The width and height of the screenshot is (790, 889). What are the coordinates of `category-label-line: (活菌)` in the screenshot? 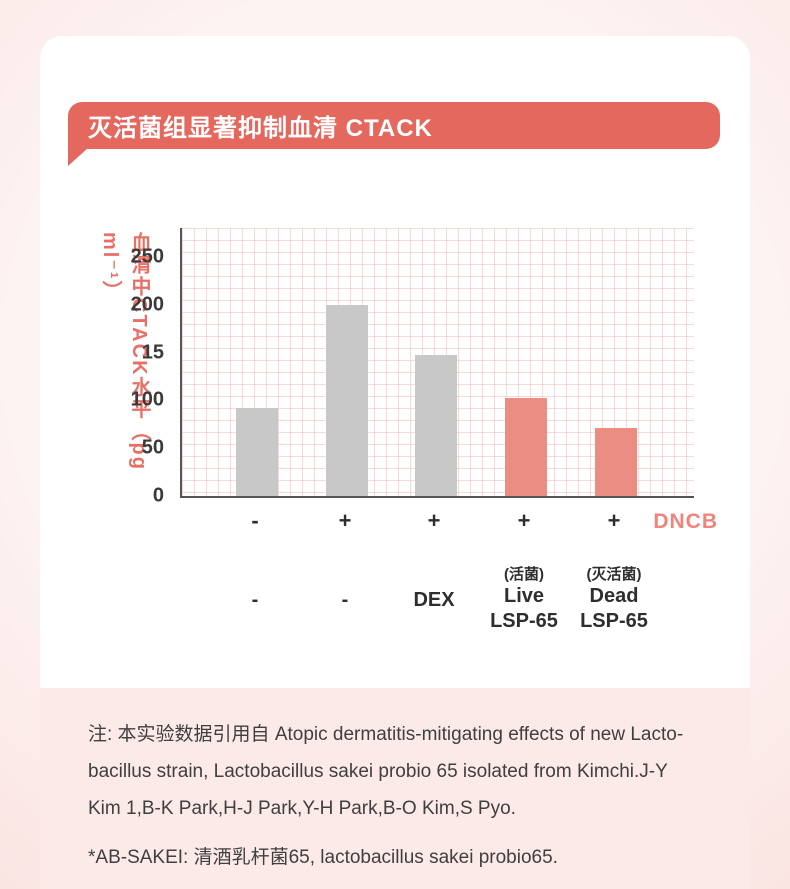 It's located at (524, 574).